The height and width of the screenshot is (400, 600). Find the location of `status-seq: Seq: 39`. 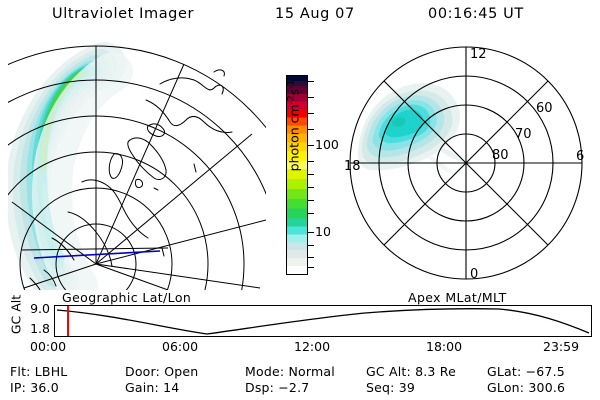

status-seq: Seq: 39 is located at coordinates (391, 387).